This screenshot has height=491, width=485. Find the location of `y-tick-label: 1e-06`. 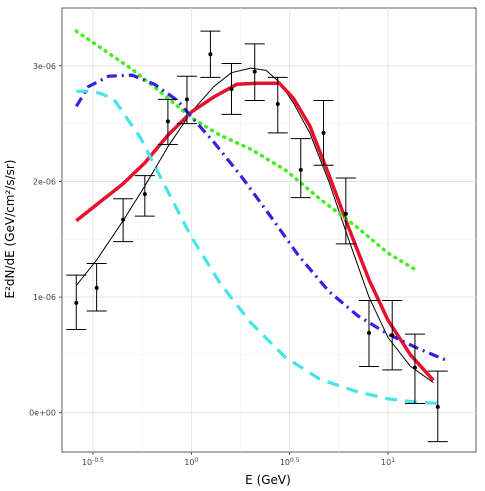

y-tick-label: 1e-06 is located at coordinates (44, 297).